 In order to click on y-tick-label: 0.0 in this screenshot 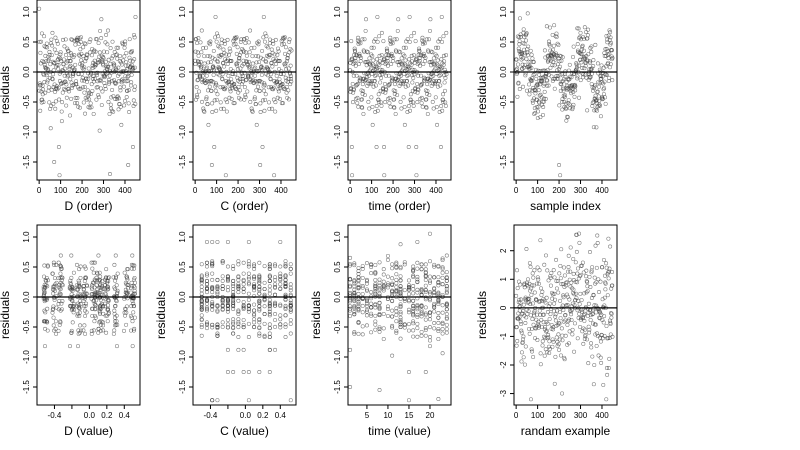, I will do `click(182, 297)`.